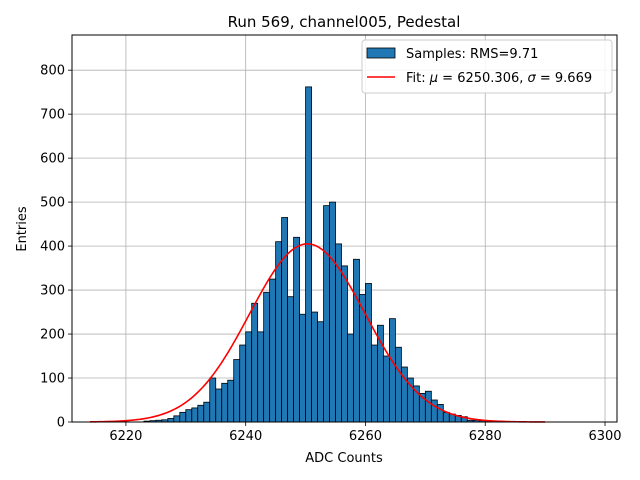 Image resolution: width=640 pixels, height=480 pixels. Describe the element at coordinates (22, 229) in the screenshot. I see `y-axis-label: Entries` at that location.